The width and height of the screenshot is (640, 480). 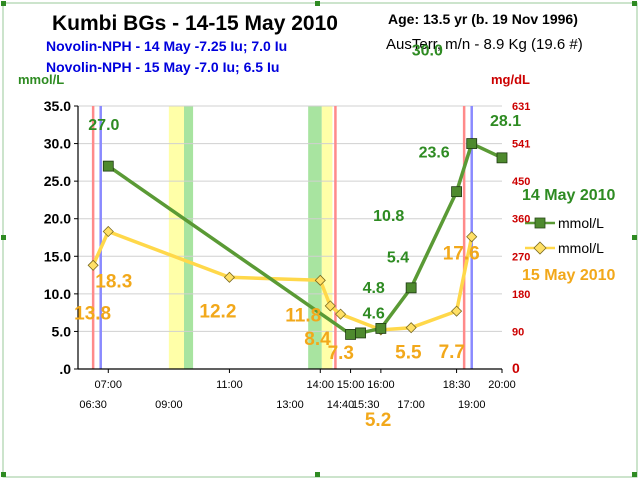 I want to click on right-tick-label-7: 631, so click(x=521, y=107).